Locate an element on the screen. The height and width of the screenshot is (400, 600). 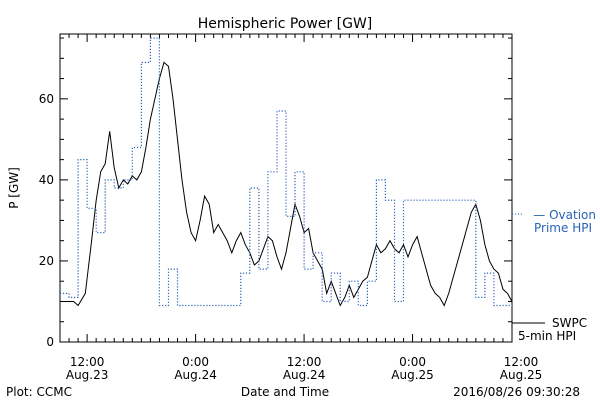
legend-swpc-line1: SWPC is located at coordinates (569, 323).